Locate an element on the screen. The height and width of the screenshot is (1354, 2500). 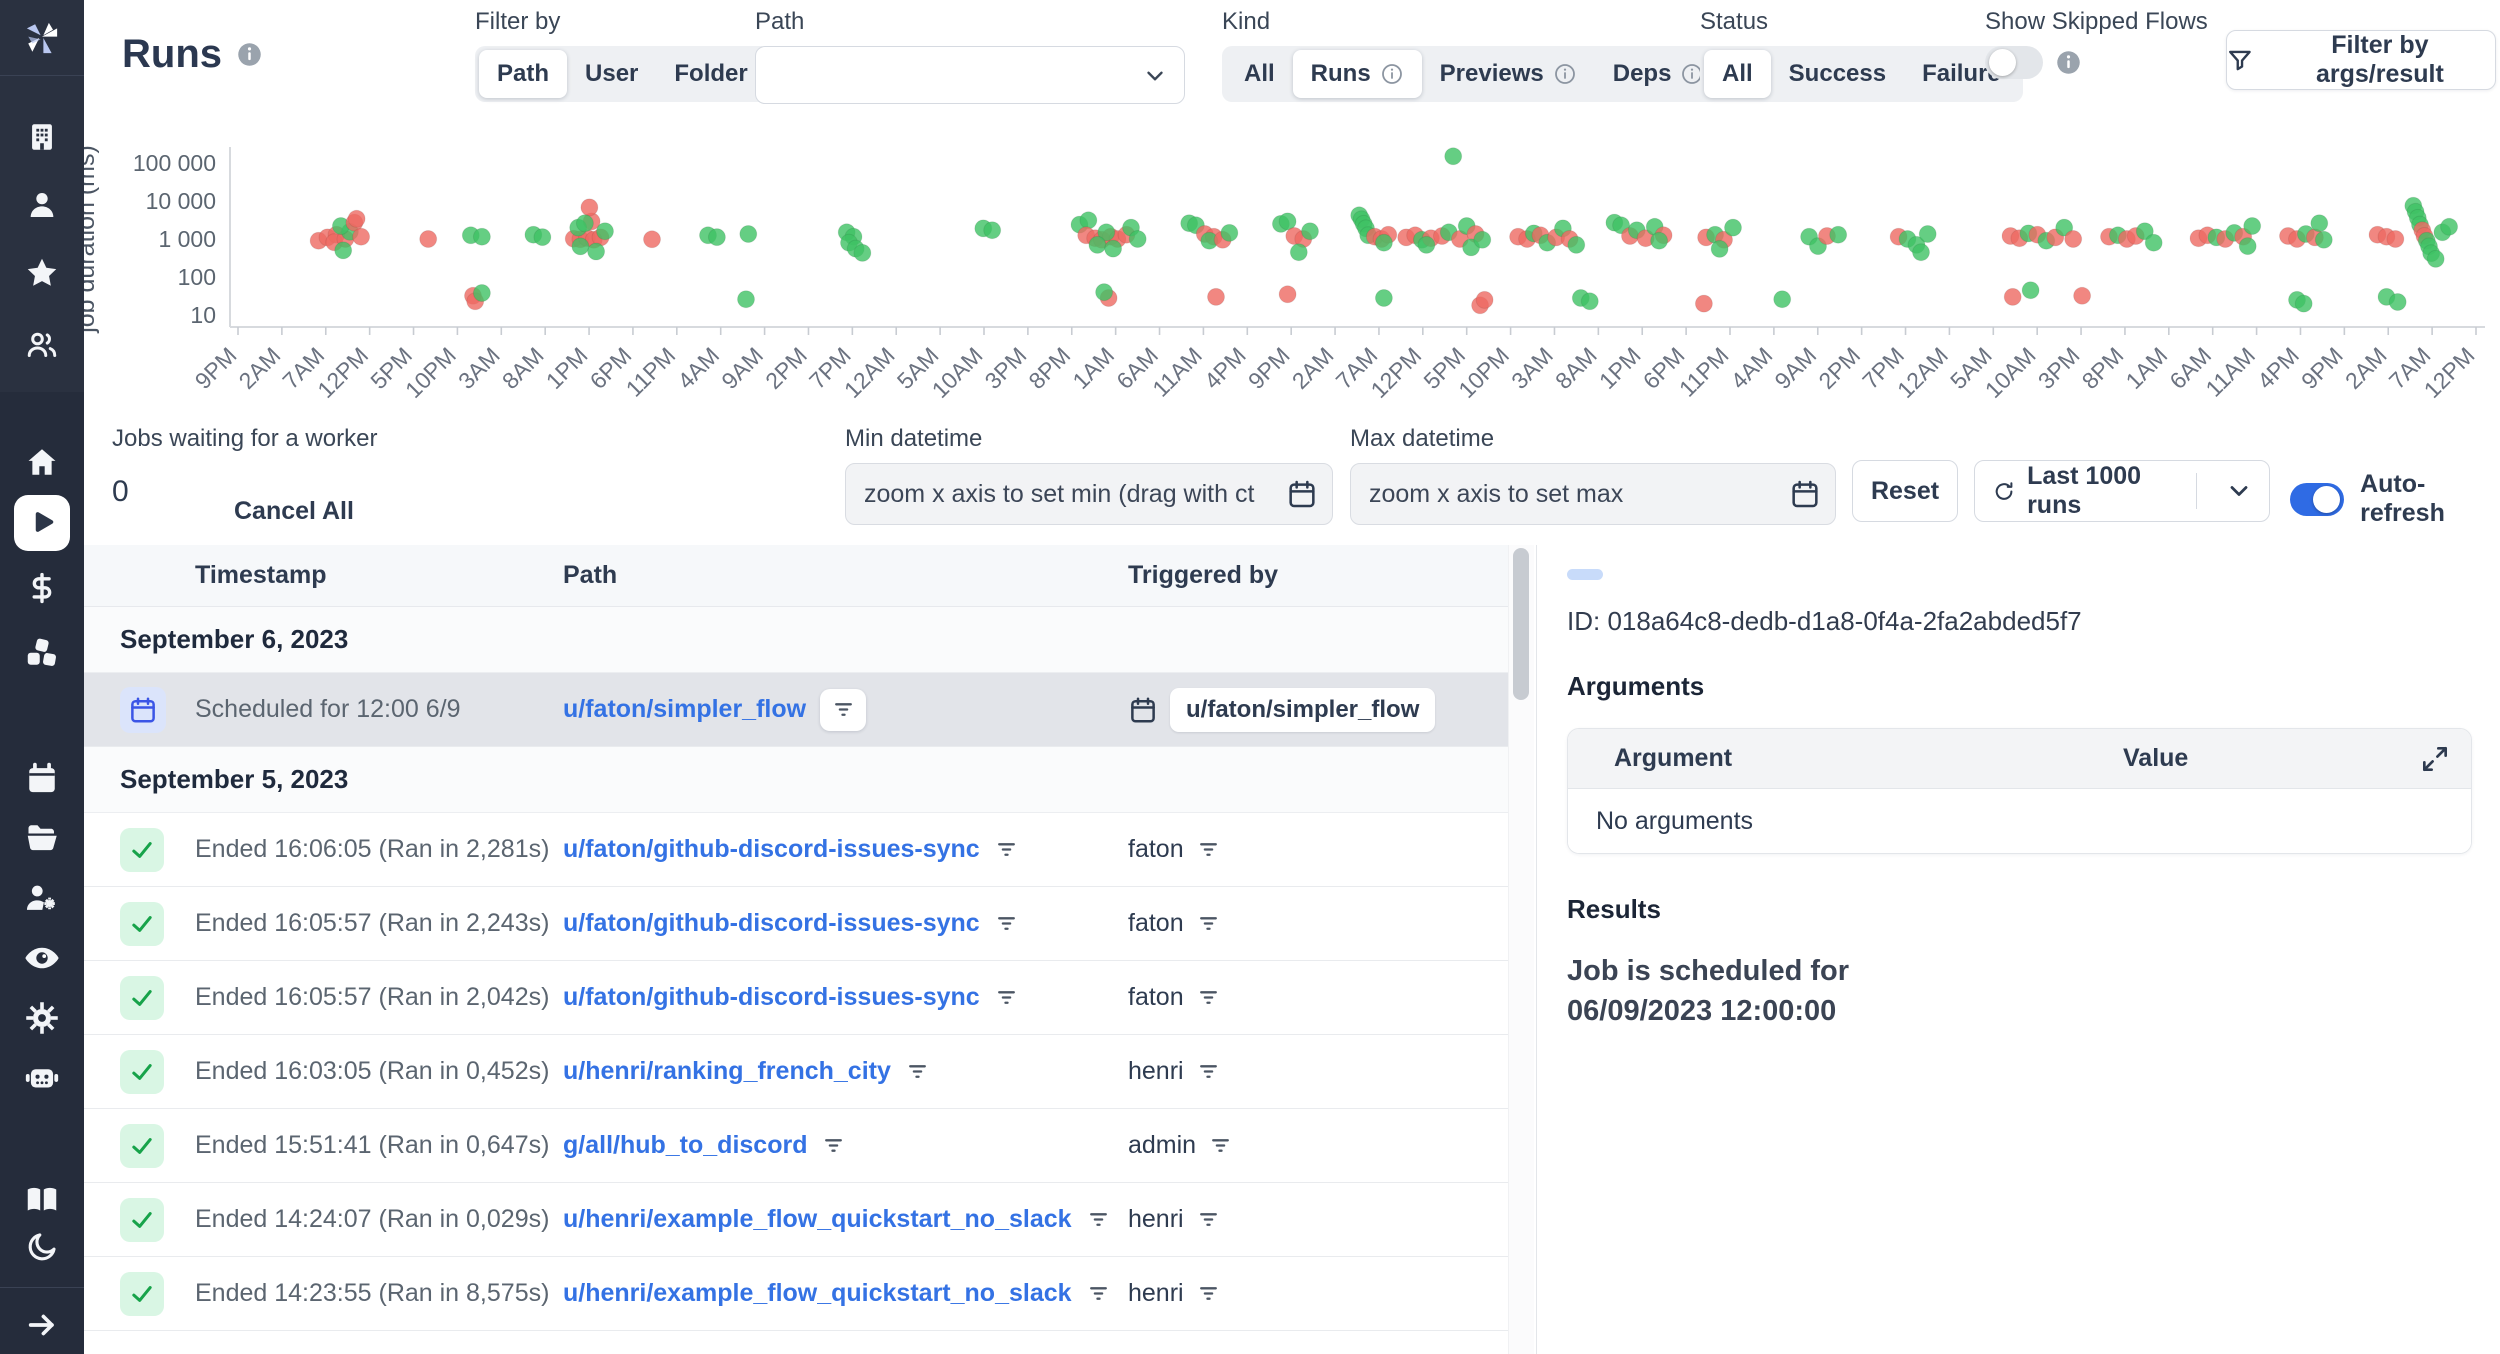
kind-group: Kind All Runs Previews Deps is located at coordinates (1474, 55).